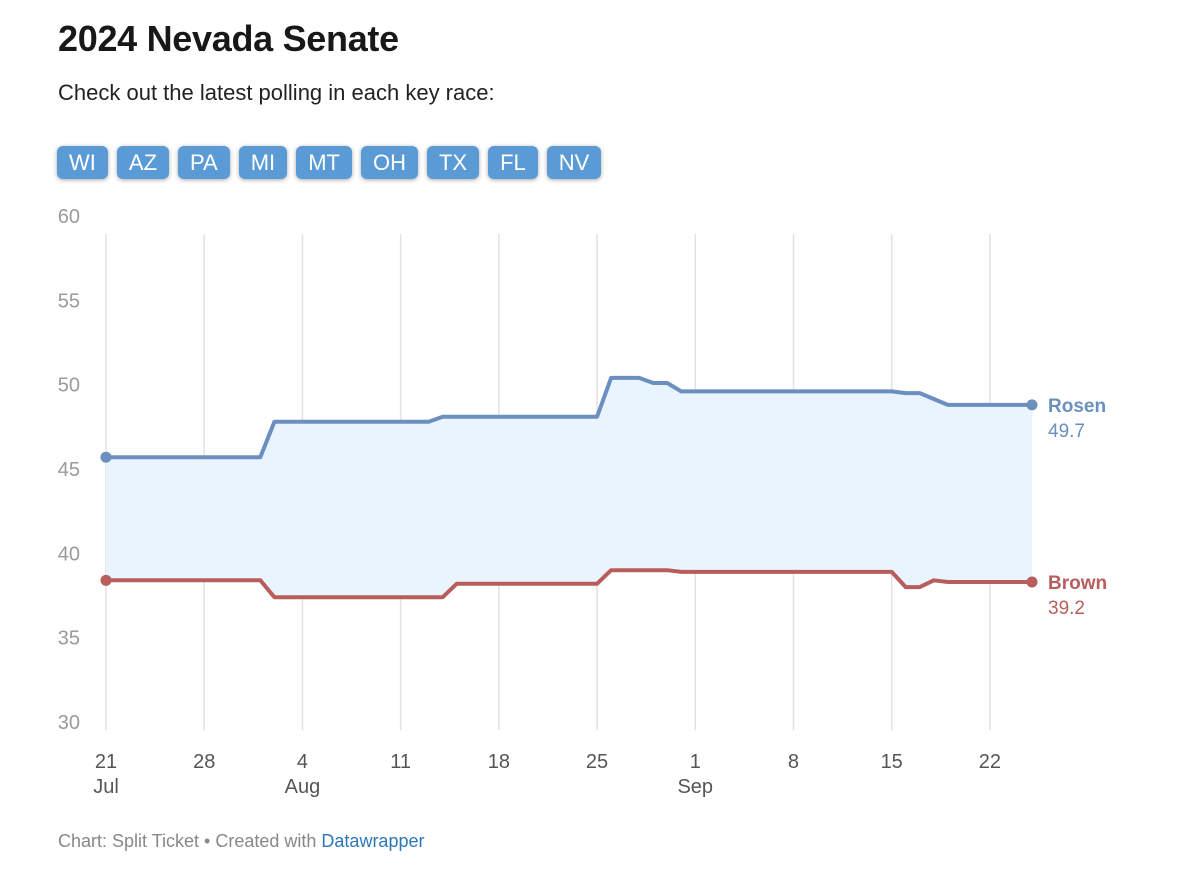 The image size is (1200, 887). What do you see at coordinates (1077, 583) in the screenshot?
I see `series-end-name: Brown` at bounding box center [1077, 583].